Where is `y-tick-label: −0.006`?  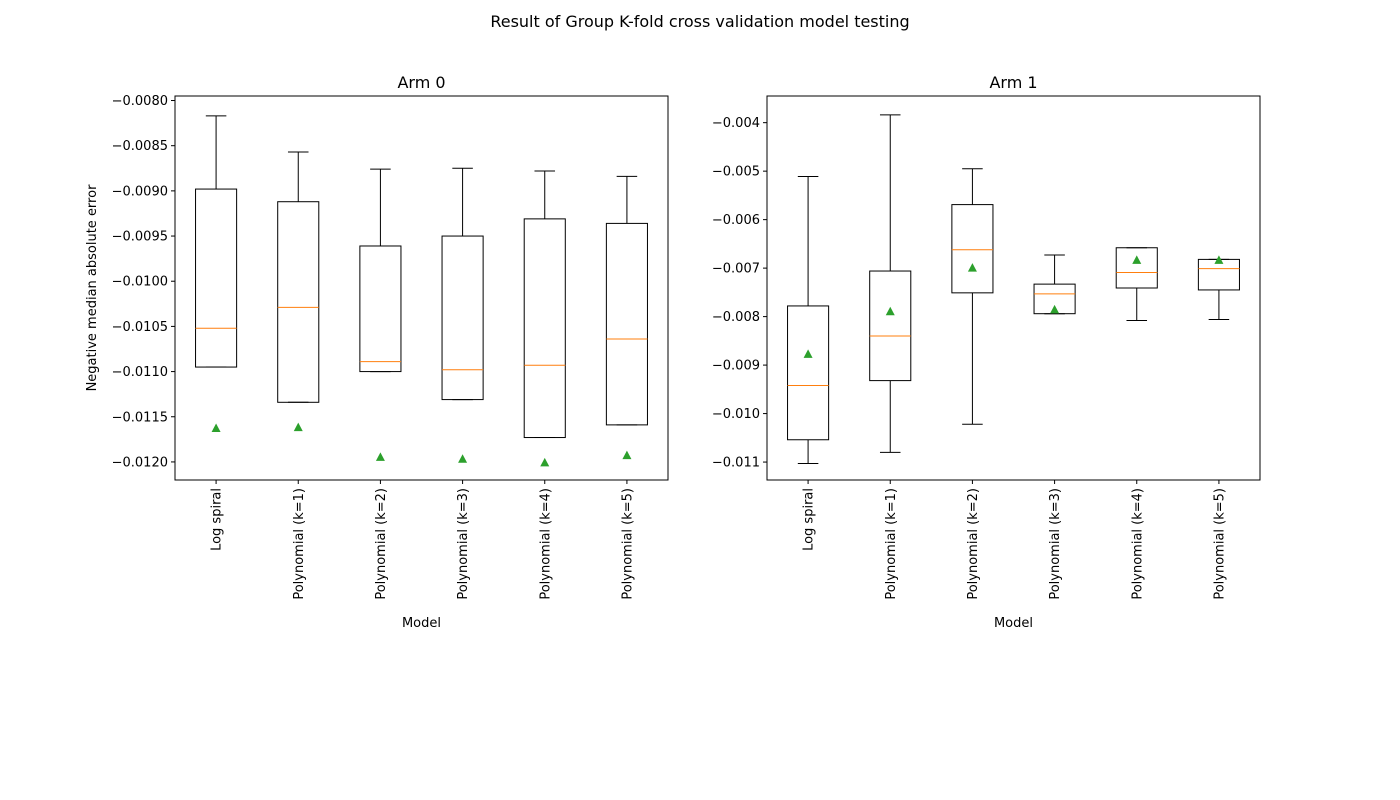
y-tick-label: −0.006 is located at coordinates (736, 220).